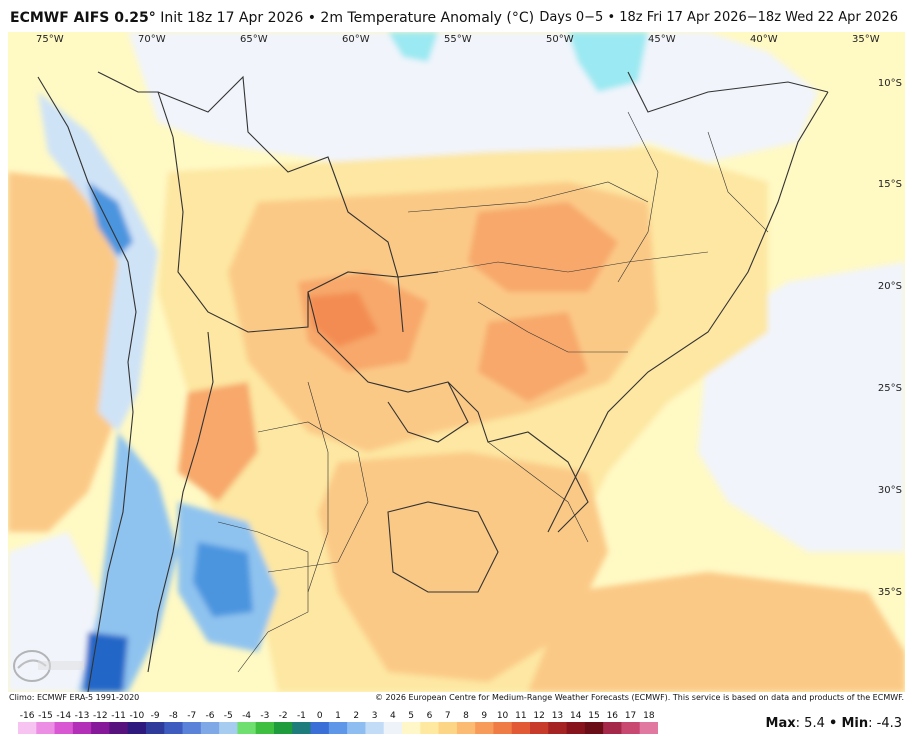 Image resolution: width=914 pixels, height=750 pixels. Describe the element at coordinates (45, 716) in the screenshot. I see `colorbar-tick-label: -15` at that location.